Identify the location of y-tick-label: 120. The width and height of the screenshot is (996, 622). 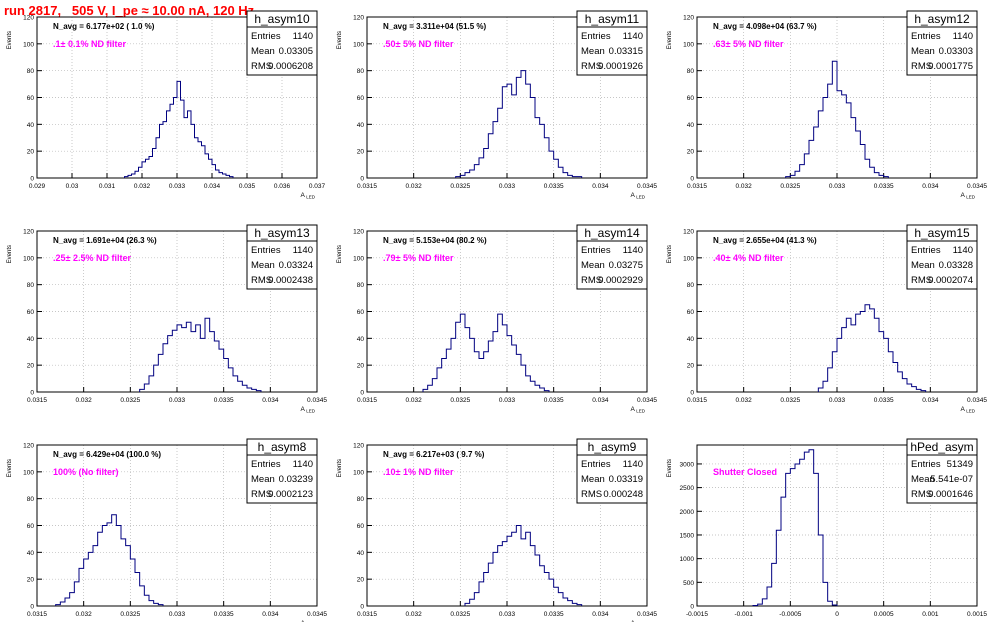
(688, 232).